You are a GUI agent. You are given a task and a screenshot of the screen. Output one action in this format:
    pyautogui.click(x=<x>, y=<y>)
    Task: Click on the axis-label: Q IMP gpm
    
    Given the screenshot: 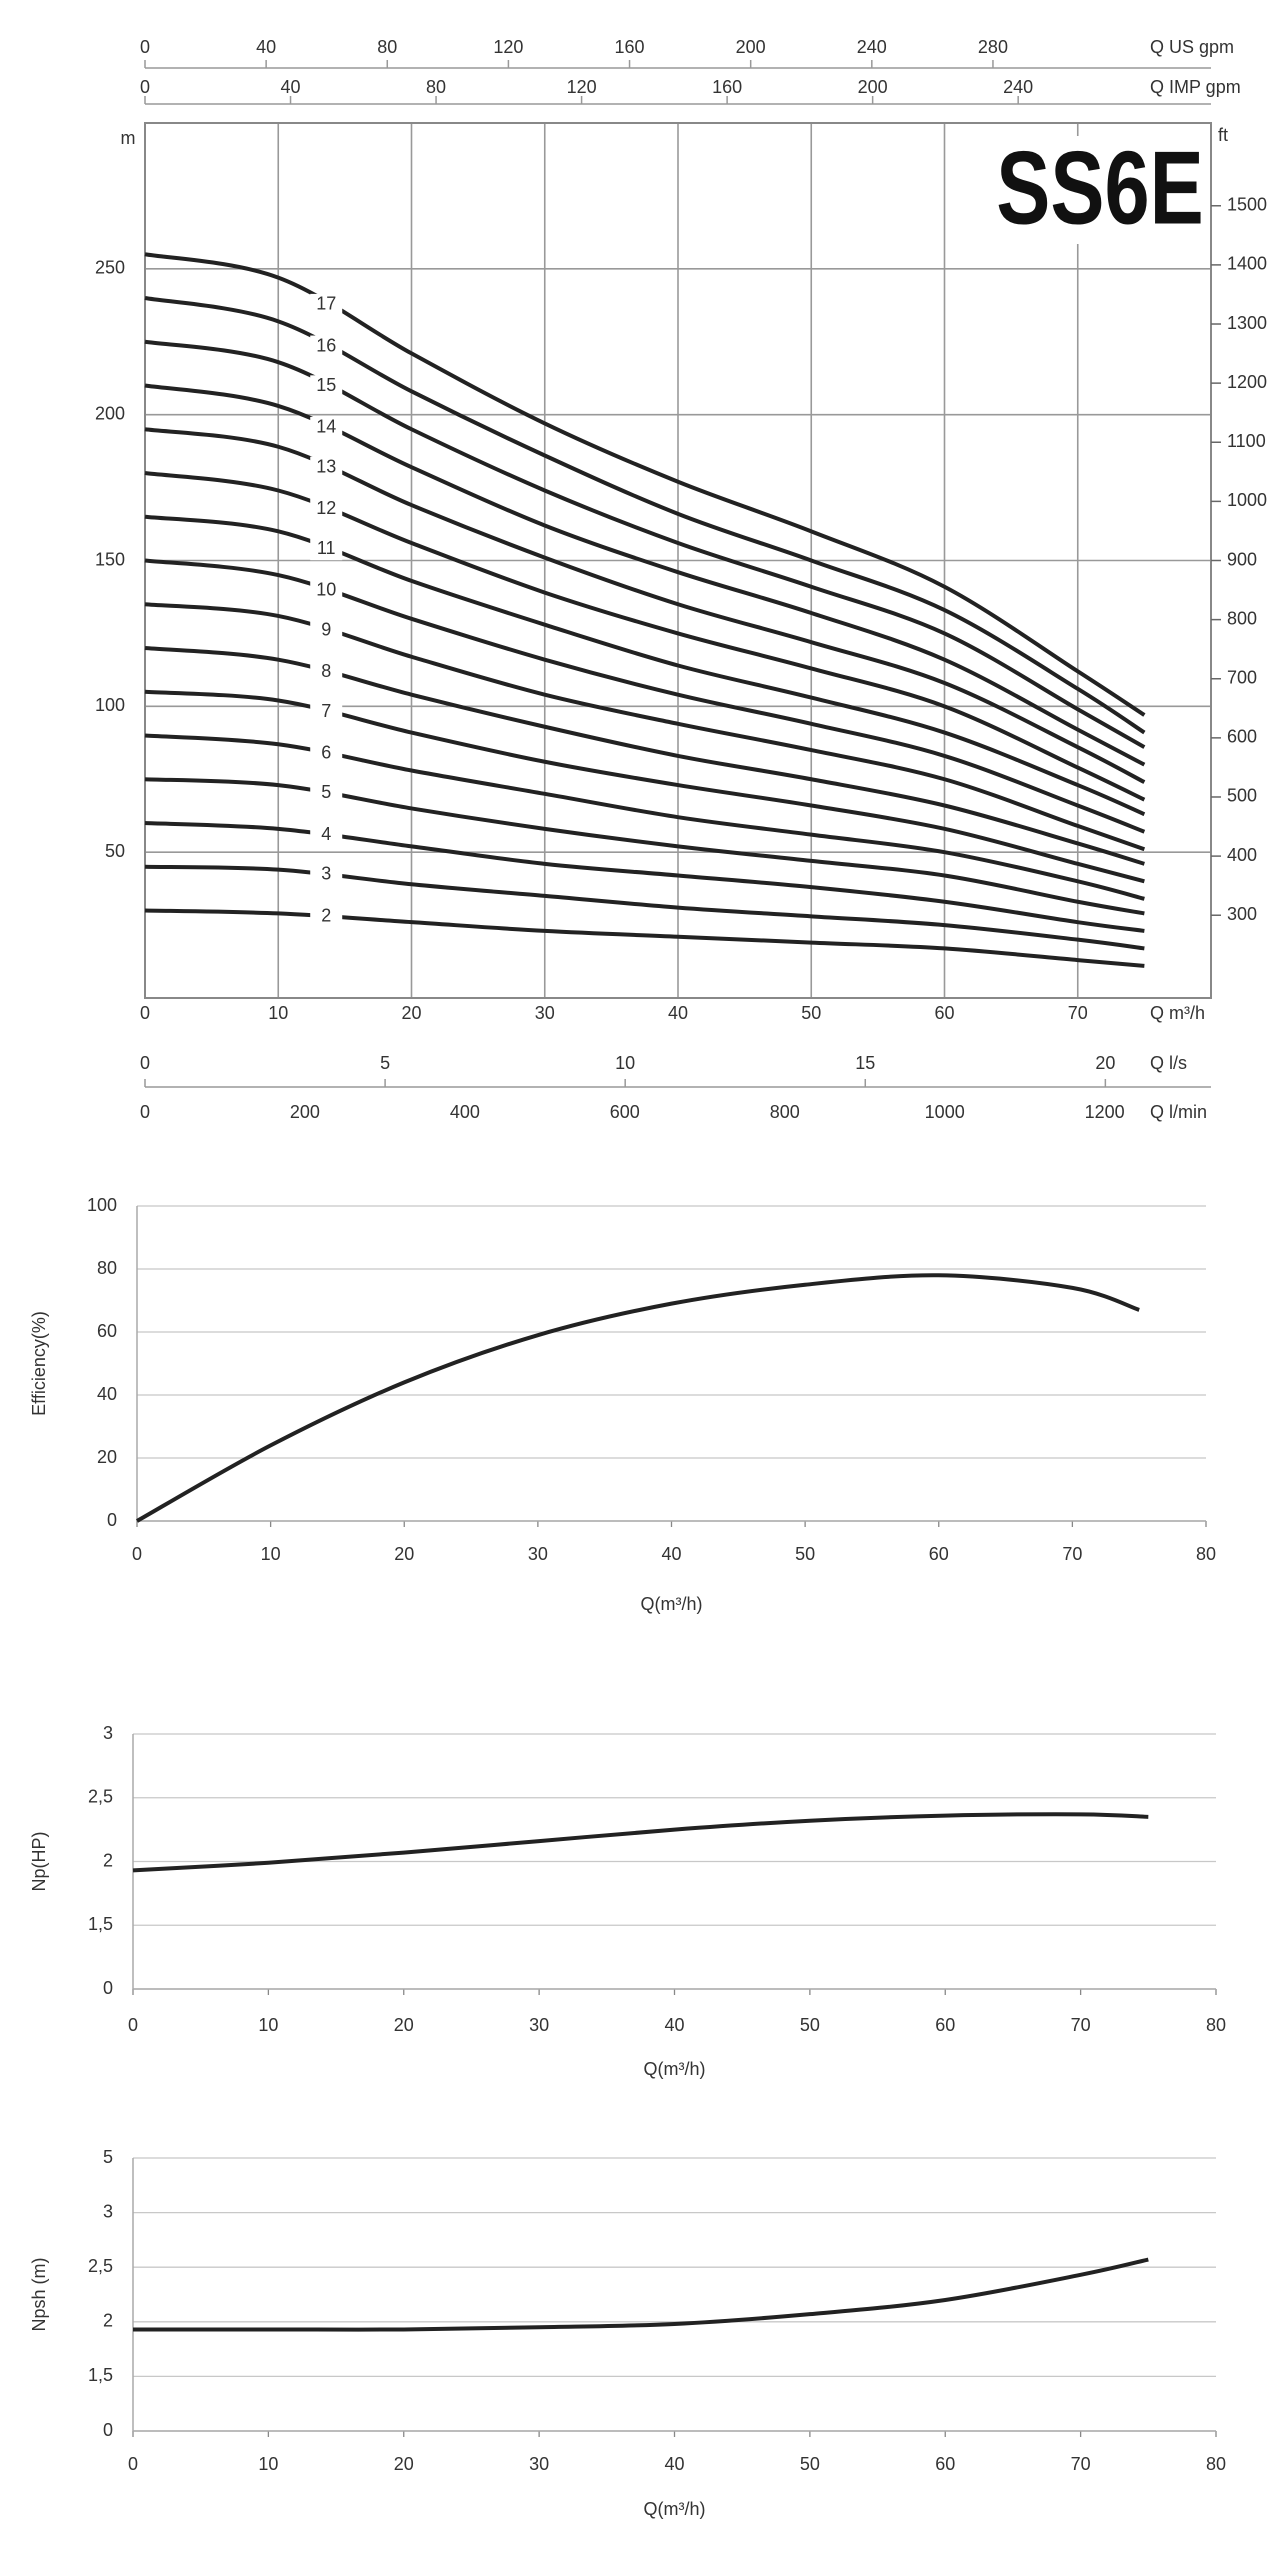 What is the action you would take?
    pyautogui.click(x=1195, y=87)
    